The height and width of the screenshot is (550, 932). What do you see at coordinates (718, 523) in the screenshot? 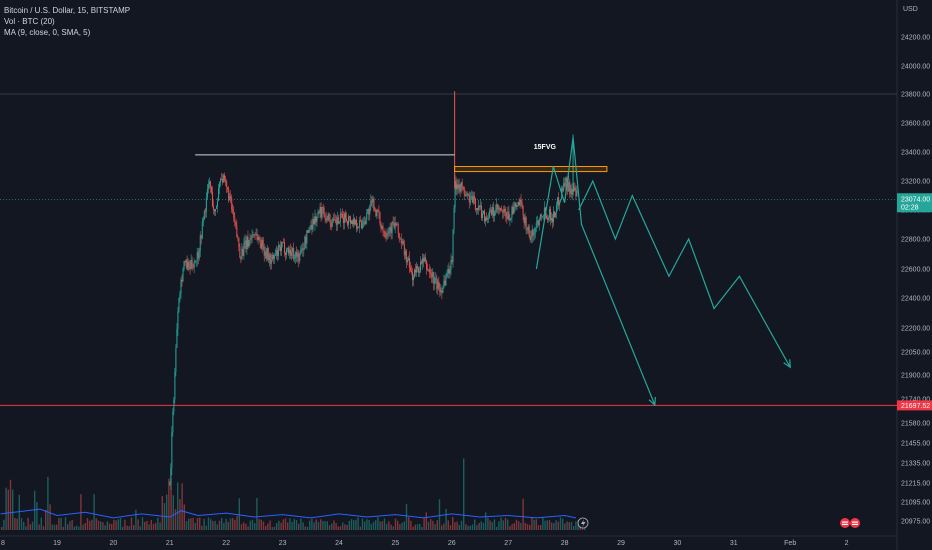
I see `chart-icons` at bounding box center [718, 523].